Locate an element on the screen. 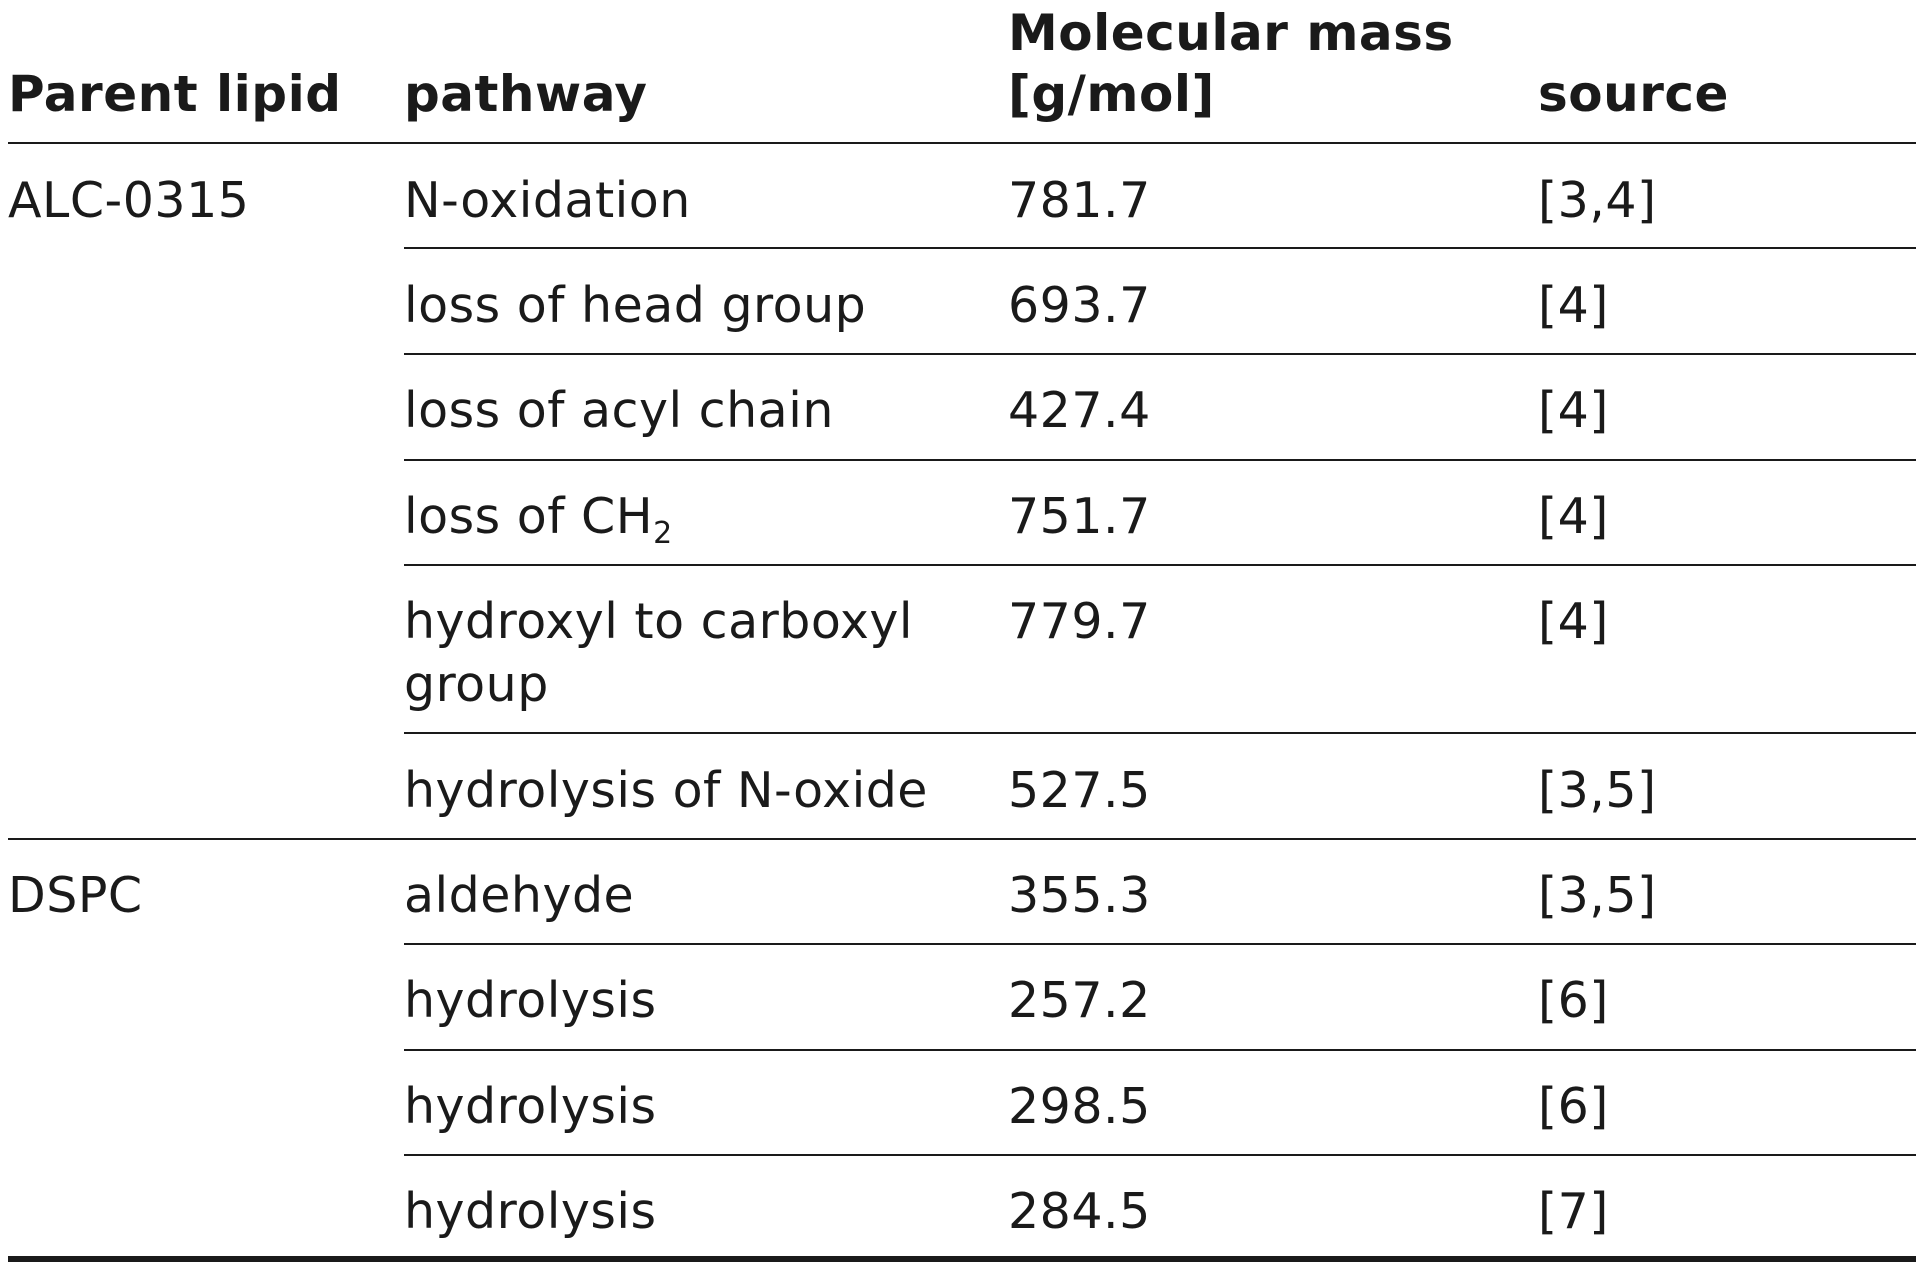  pathway-cell: N-oxidation is located at coordinates (547, 200).